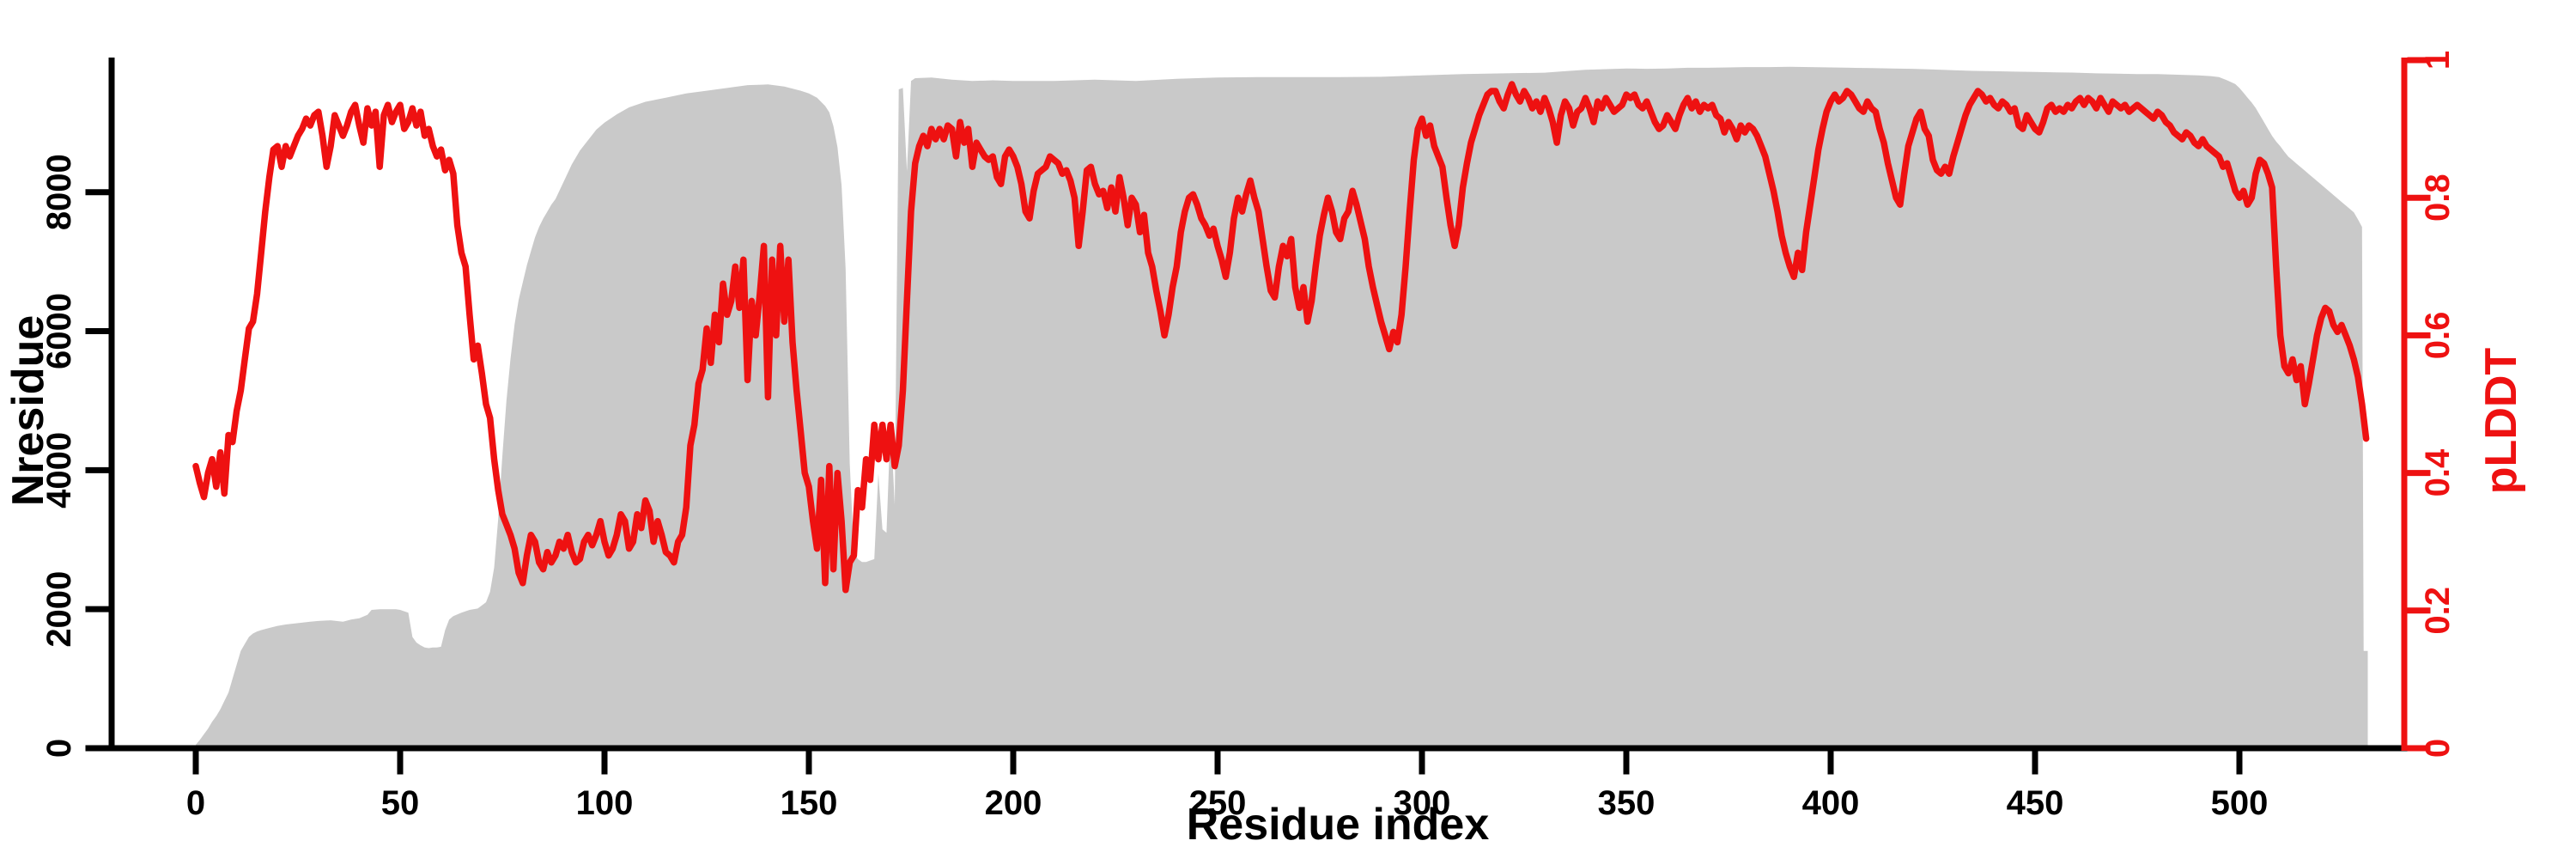  Describe the element at coordinates (59, 610) in the screenshot. I see `left-tick-label: 2000` at that location.